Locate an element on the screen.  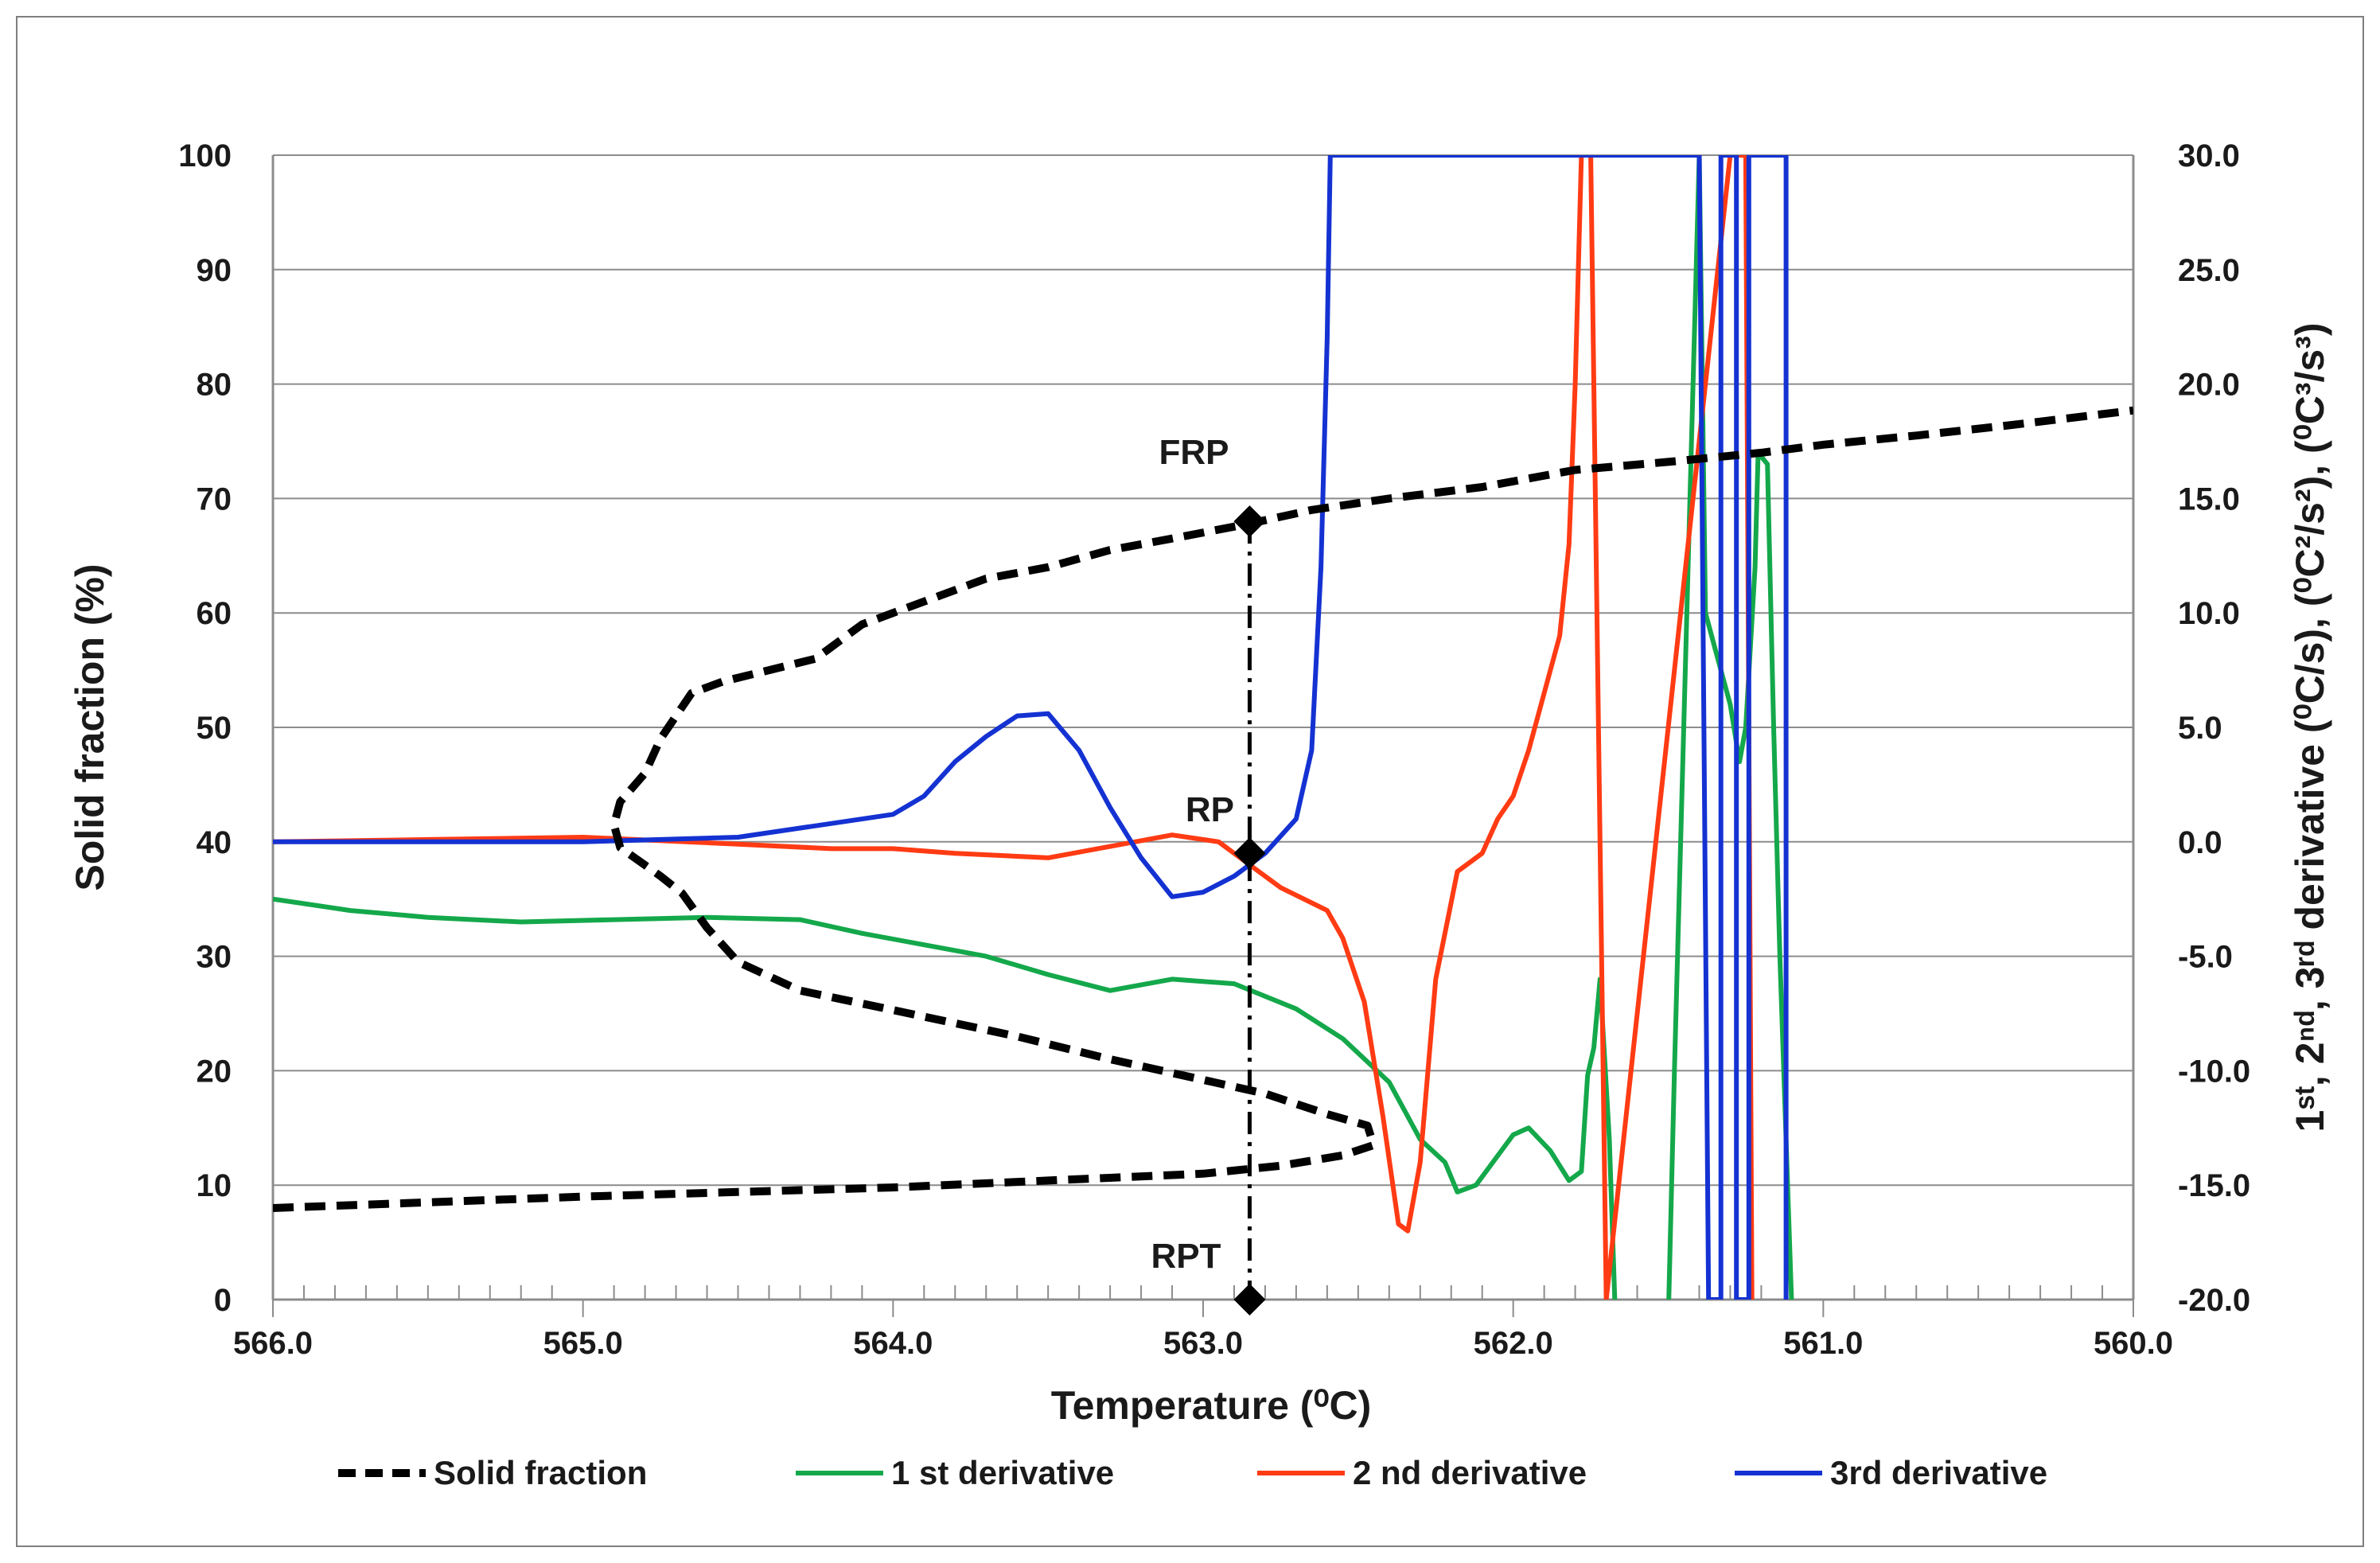
marker-rp is located at coordinates (1249, 854).